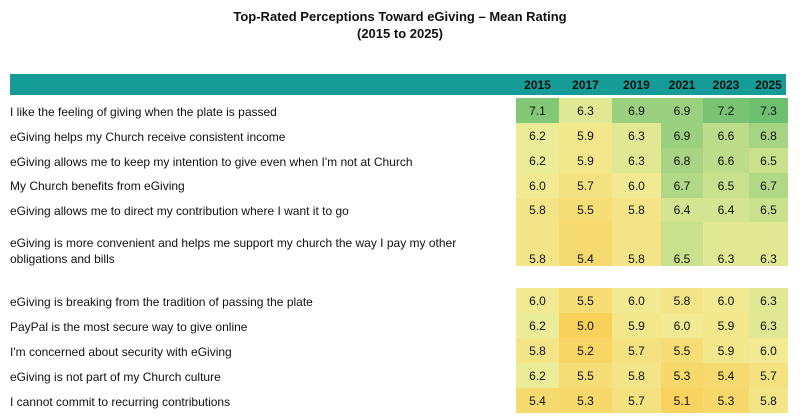 This screenshot has width=800, height=418. What do you see at coordinates (636, 85) in the screenshot?
I see `column-header: 2019` at bounding box center [636, 85].